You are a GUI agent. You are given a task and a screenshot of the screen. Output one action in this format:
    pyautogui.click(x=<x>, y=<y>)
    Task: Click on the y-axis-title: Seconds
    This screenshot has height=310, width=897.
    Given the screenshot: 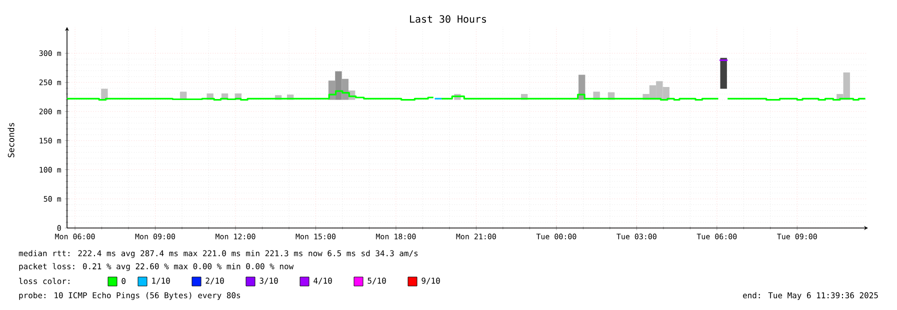 What is the action you would take?
    pyautogui.click(x=11, y=140)
    